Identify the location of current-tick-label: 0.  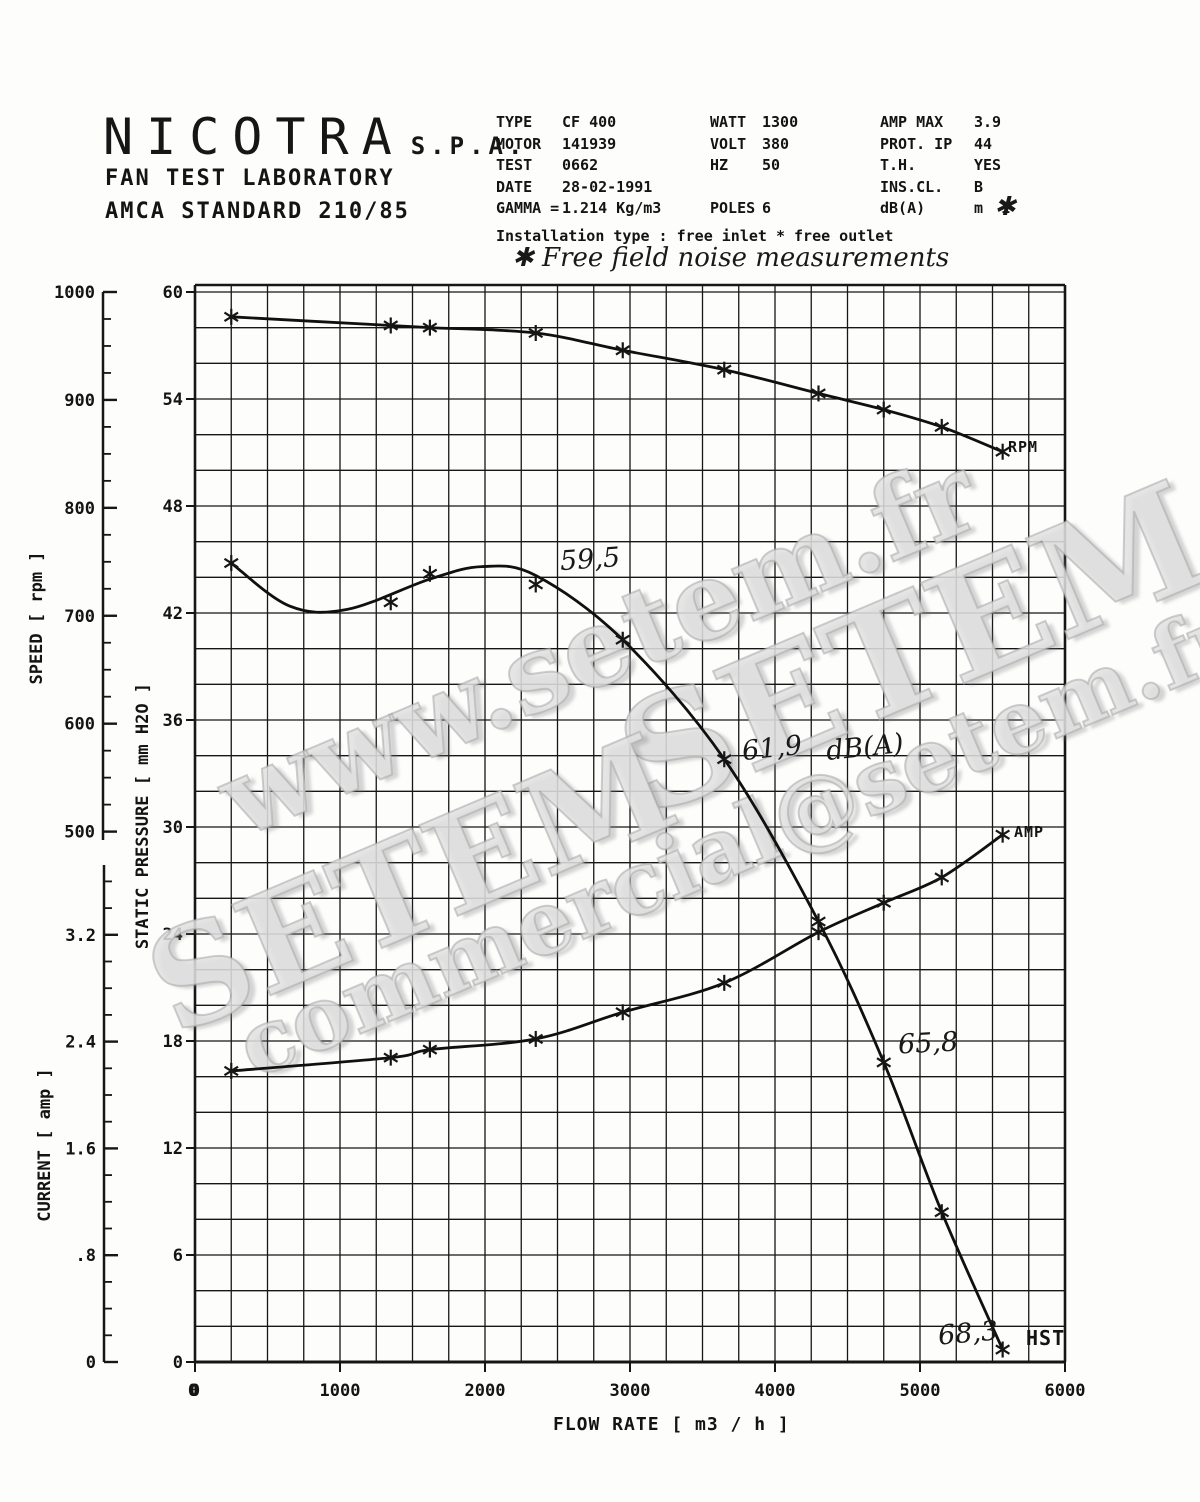
(91, 1363).